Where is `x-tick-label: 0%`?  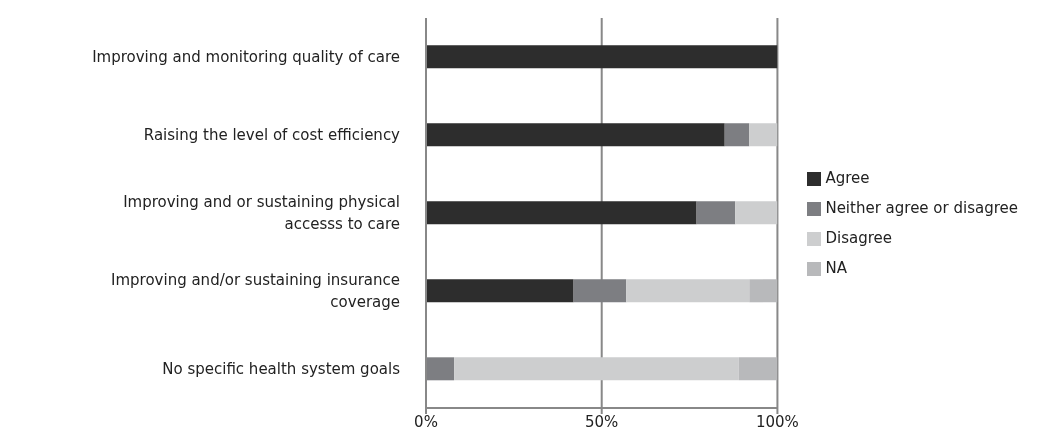 x-tick-label: 0% is located at coordinates (426, 421).